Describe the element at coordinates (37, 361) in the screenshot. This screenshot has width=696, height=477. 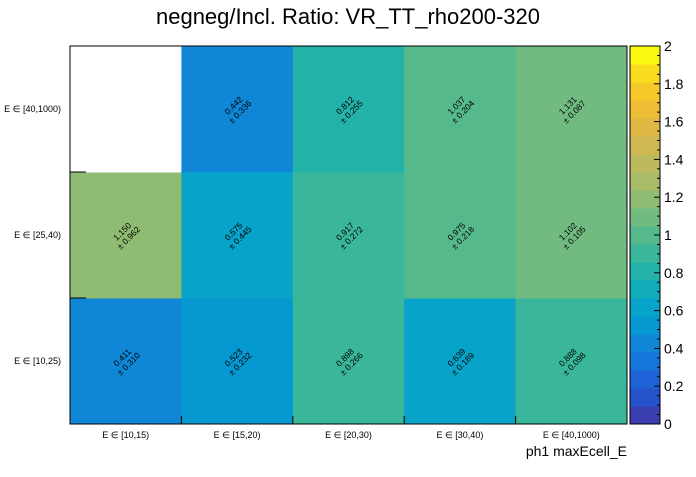
I see `y-tick-label: E ∈ [10,25)` at that location.